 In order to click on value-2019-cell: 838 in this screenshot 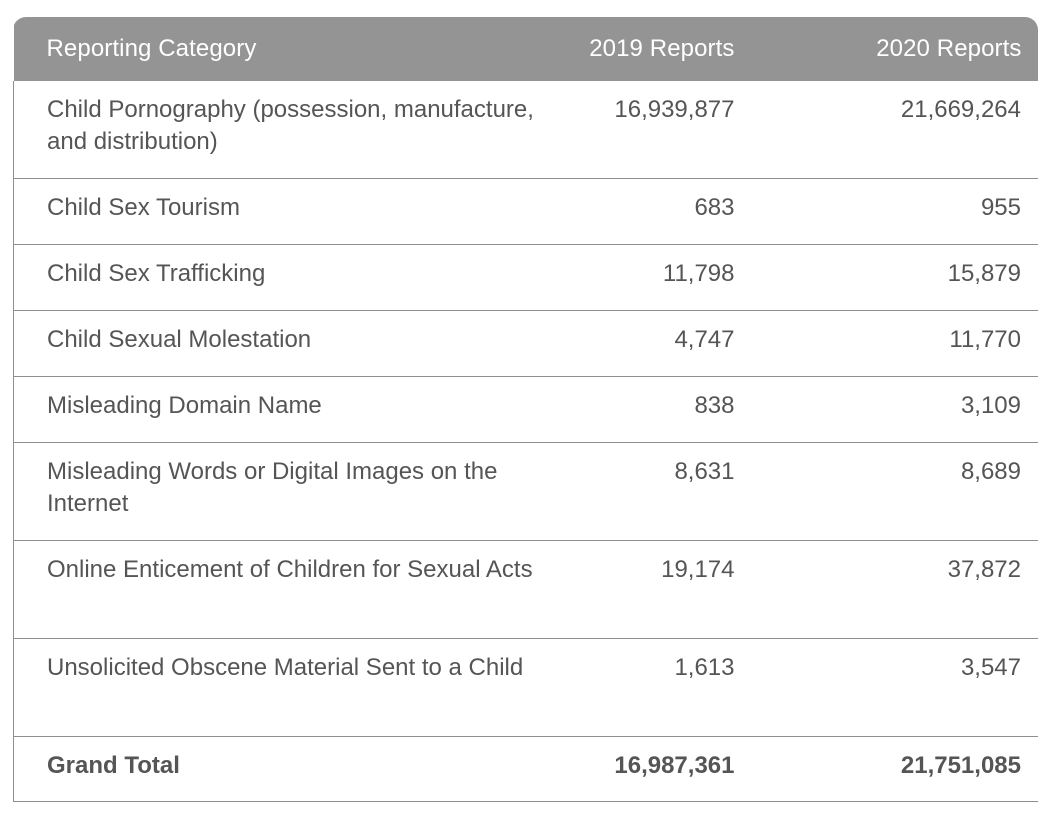, I will do `click(651, 409)`.